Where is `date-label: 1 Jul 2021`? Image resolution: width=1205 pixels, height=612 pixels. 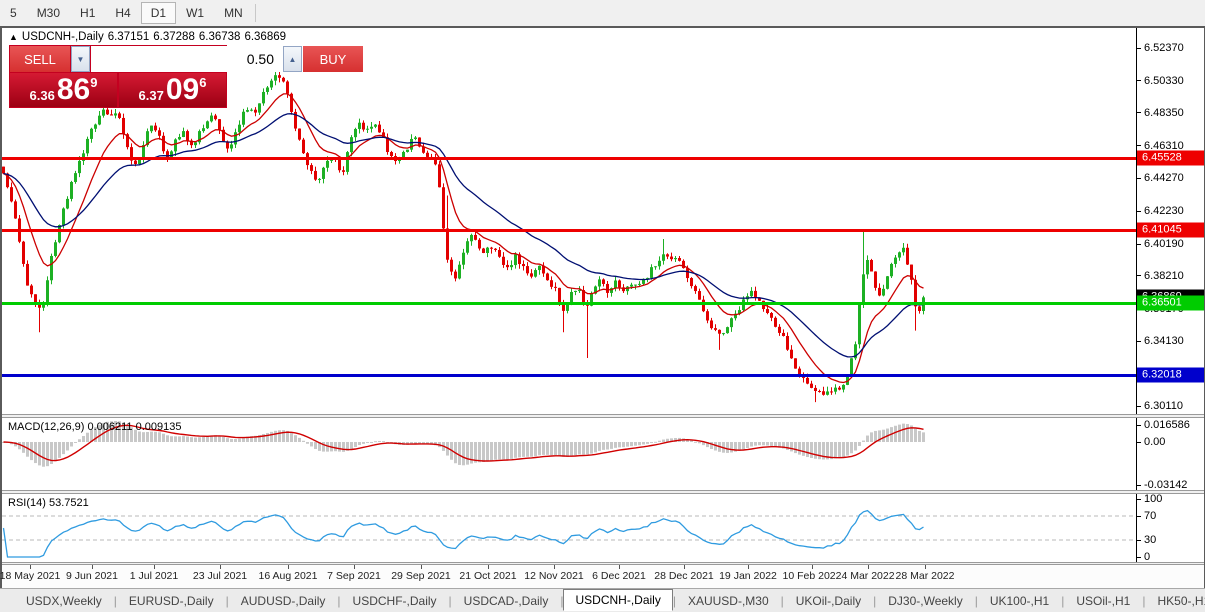 date-label: 1 Jul 2021 is located at coordinates (154, 576).